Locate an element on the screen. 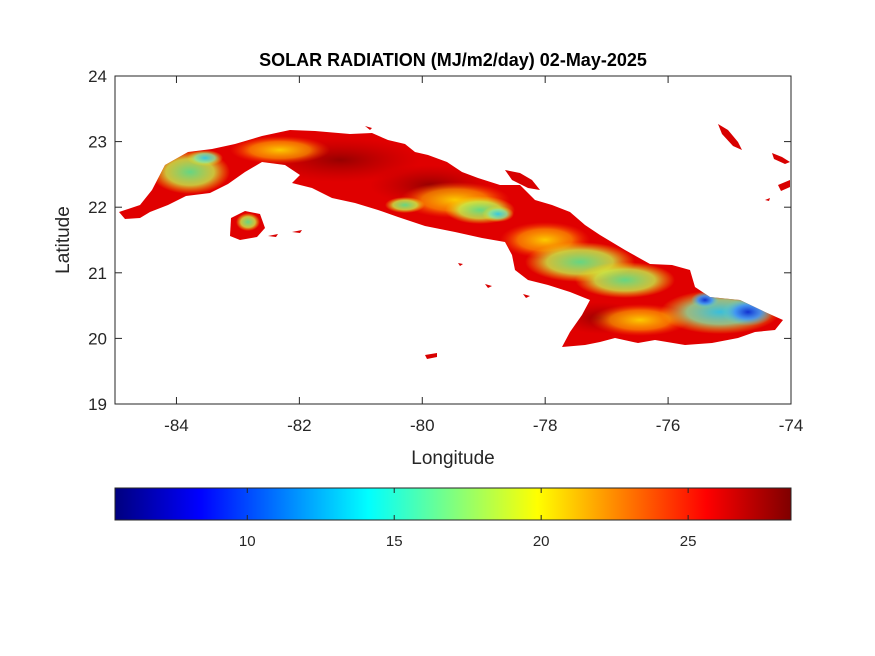 The width and height of the screenshot is (875, 656). colorbar-tick-label: 15 is located at coordinates (394, 541).